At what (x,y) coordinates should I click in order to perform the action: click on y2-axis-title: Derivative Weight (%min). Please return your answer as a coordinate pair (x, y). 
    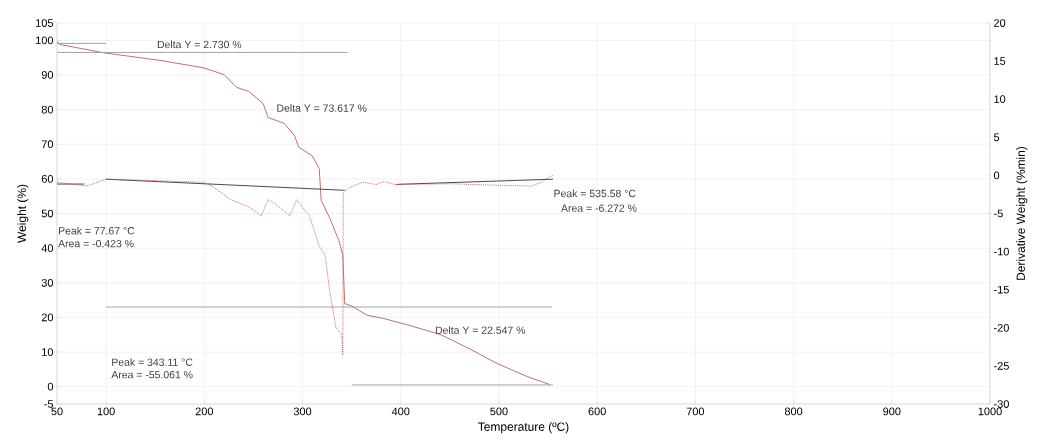
    Looking at the image, I should click on (1022, 213).